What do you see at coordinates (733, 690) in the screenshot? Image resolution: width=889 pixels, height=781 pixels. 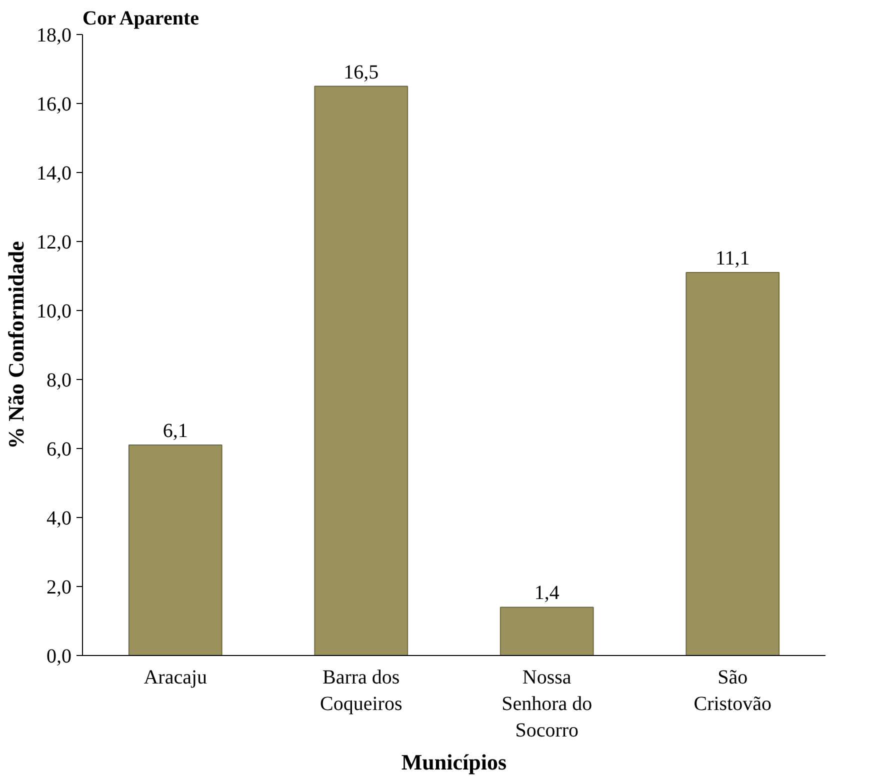 I see `x-tick-label: São Cristovão` at bounding box center [733, 690].